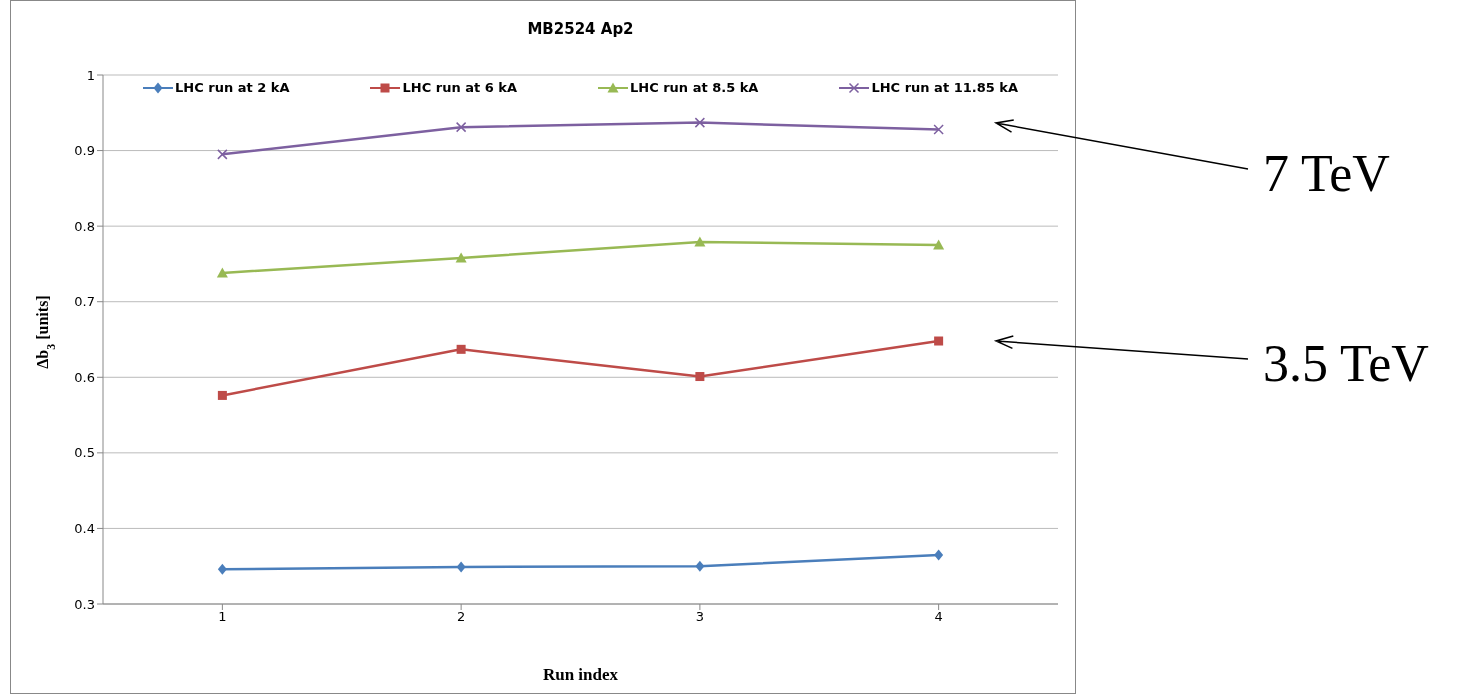  What do you see at coordinates (232, 87) in the screenshot?
I see `legend-label: LHC run at 2 kA` at bounding box center [232, 87].